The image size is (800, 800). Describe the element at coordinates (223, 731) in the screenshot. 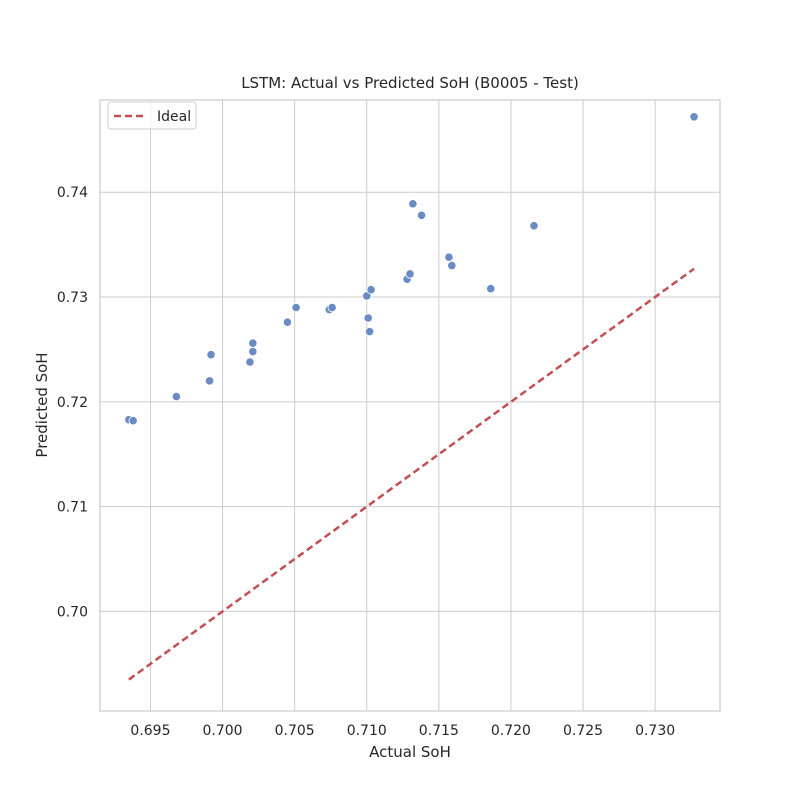

I see `x-tick-label: 0.700` at that location.